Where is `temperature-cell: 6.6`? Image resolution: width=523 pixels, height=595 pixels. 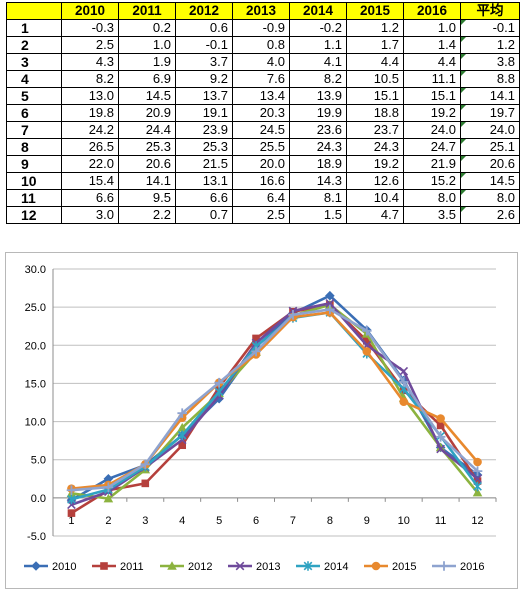 temperature-cell: 6.6 is located at coordinates (204, 198).